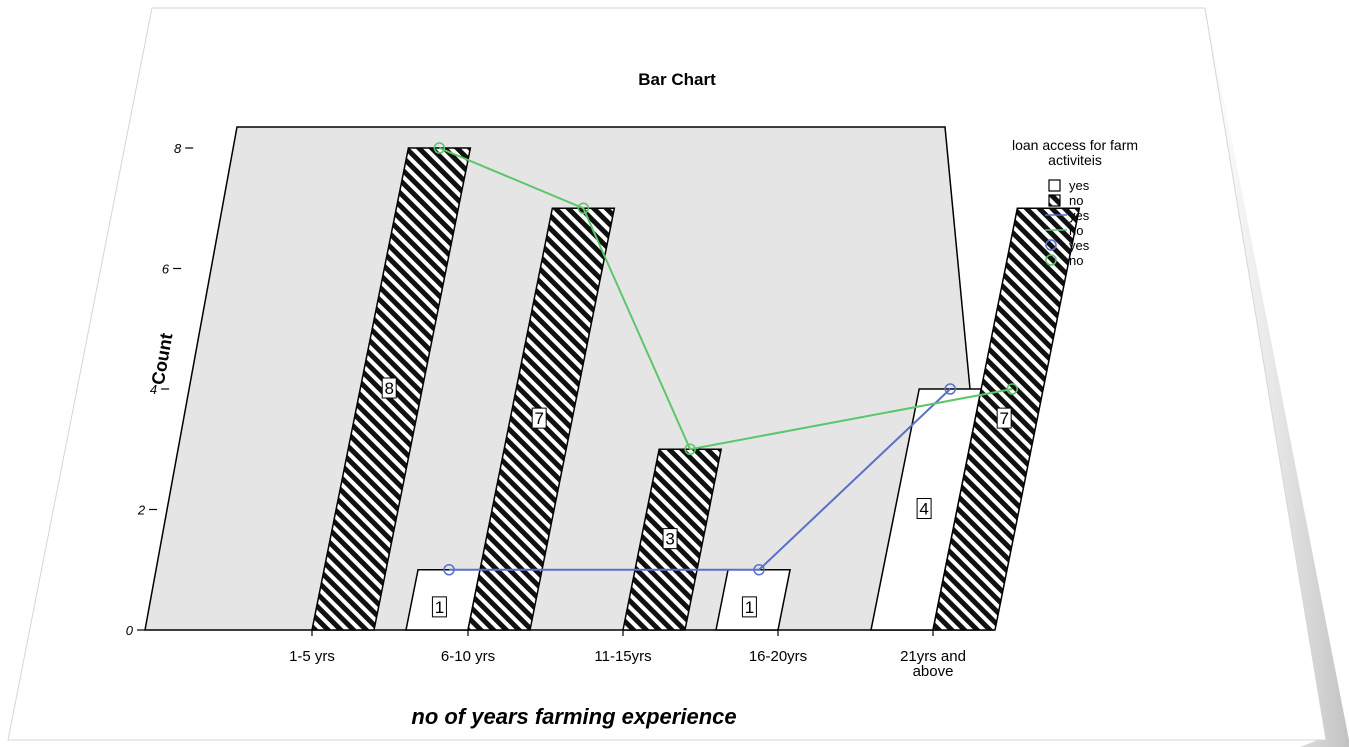 Image resolution: width=1349 pixels, height=747 pixels. I want to click on x-axis-title: no of years farming experience, so click(573, 716).